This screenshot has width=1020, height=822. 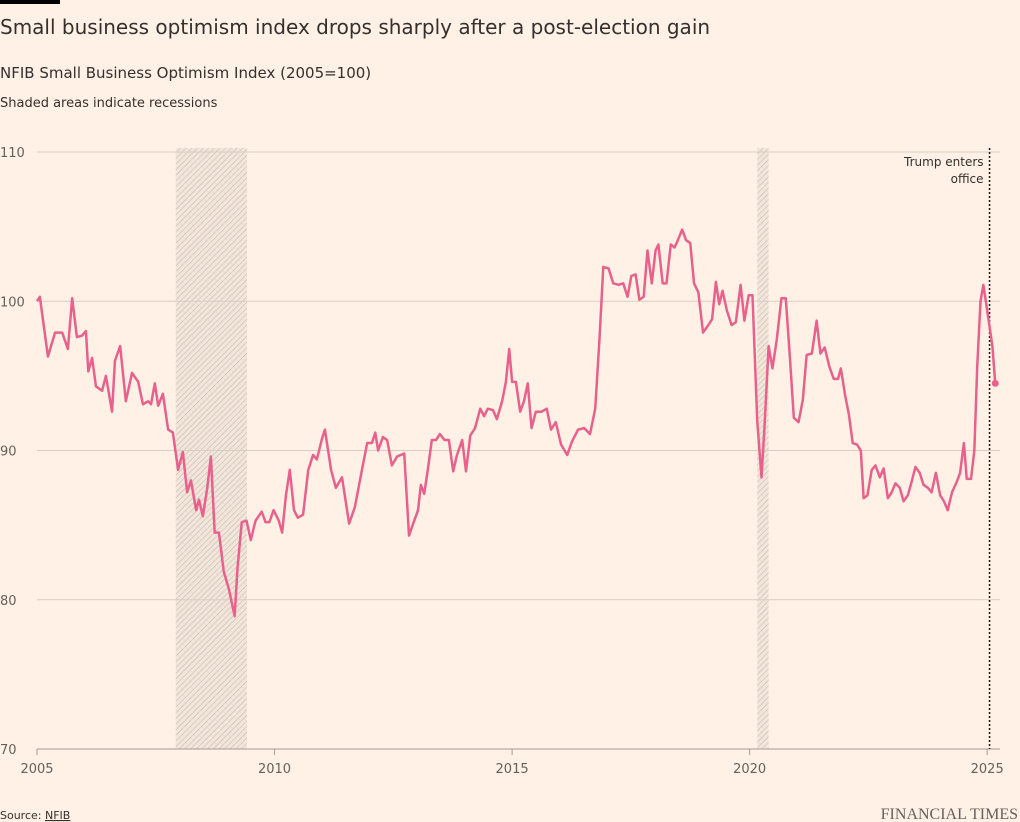 What do you see at coordinates (36, 769) in the screenshot?
I see `x-tick-label: 2005` at bounding box center [36, 769].